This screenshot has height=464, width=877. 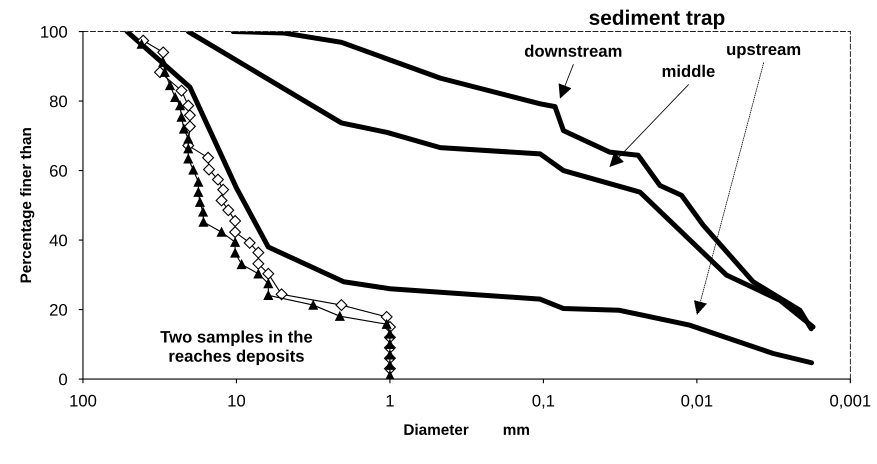 What do you see at coordinates (237, 400) in the screenshot?
I see `x-tick-label: 10` at bounding box center [237, 400].